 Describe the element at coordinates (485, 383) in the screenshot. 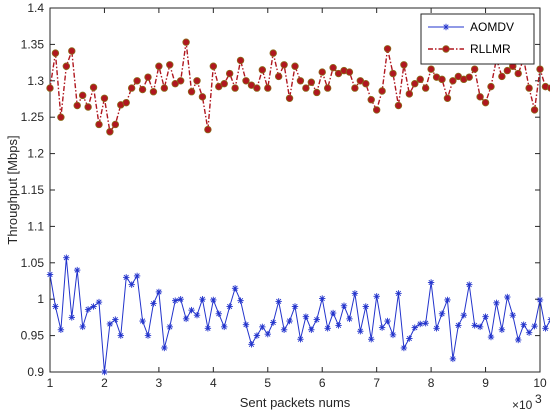

I see `x-tick-label: 9` at that location.